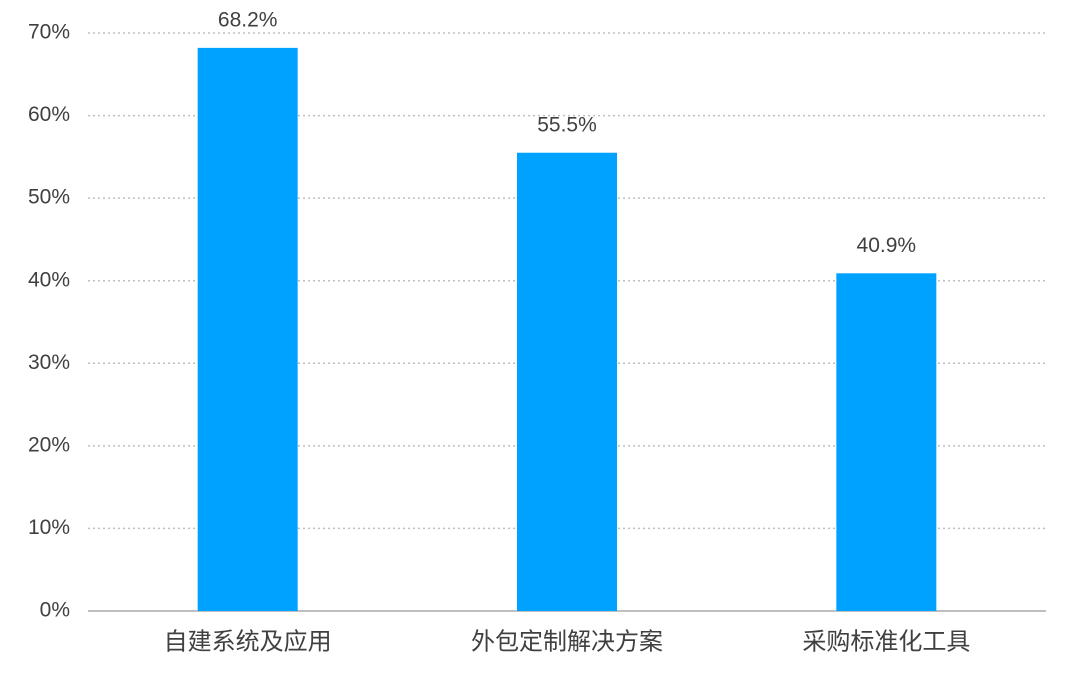 The width and height of the screenshot is (1080, 685). I want to click on y-tick-label: 50%, so click(49, 197).